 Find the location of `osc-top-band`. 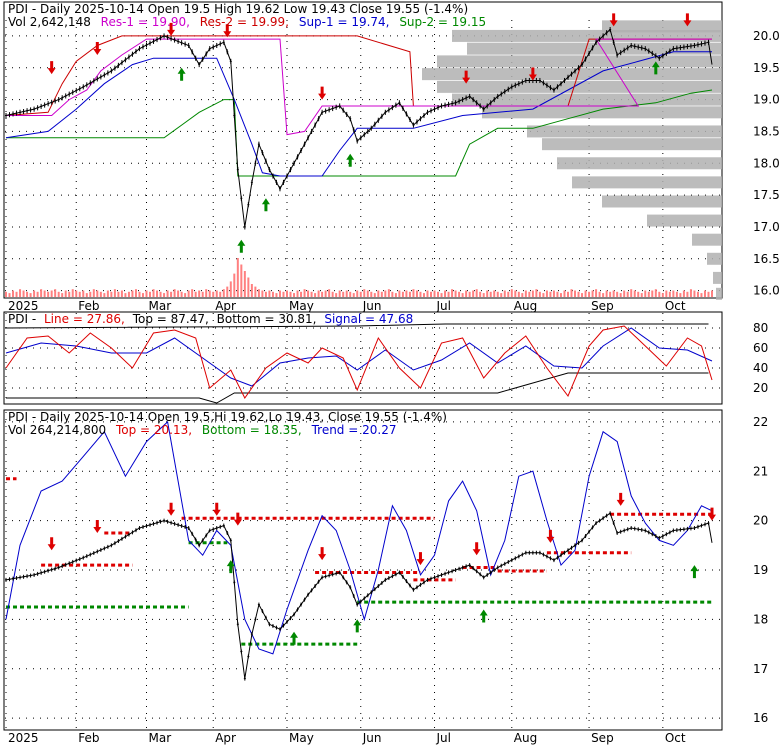

osc-top-band is located at coordinates (357, 326).